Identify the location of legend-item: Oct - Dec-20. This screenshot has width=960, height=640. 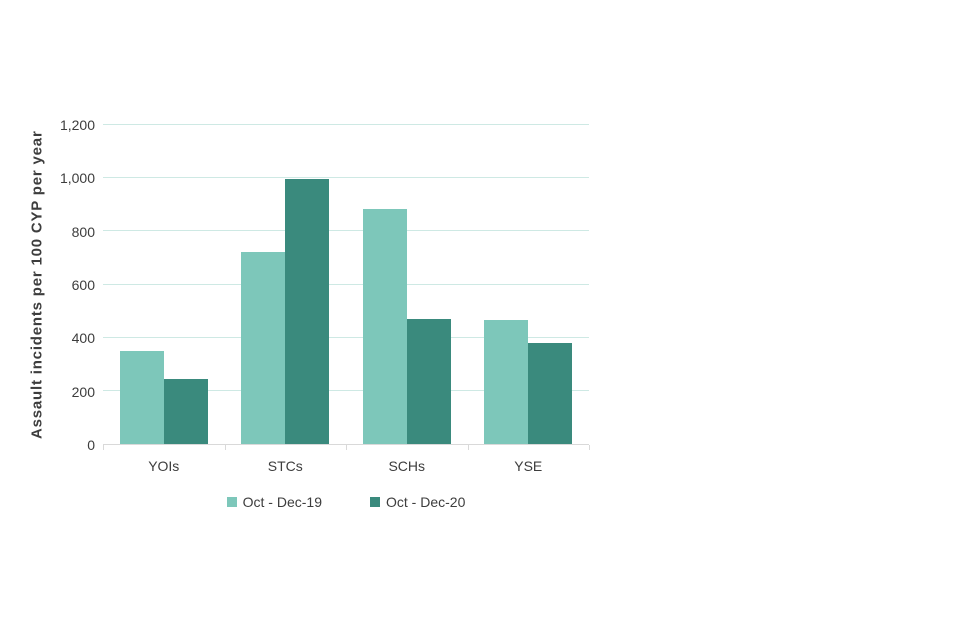
(417, 502).